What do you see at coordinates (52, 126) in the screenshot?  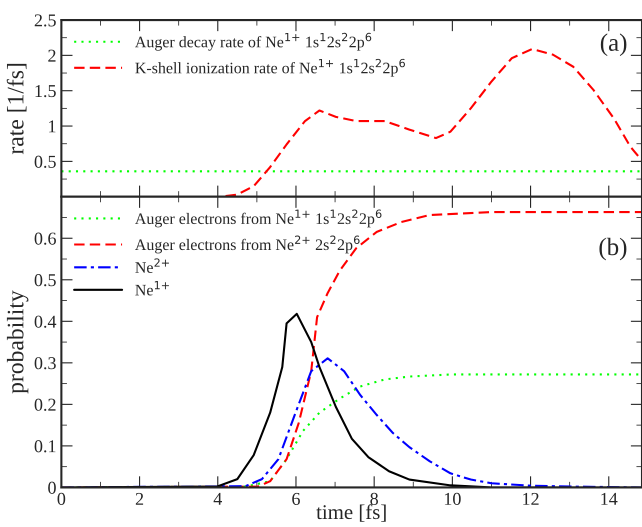 I see `y-tick-label: 1` at bounding box center [52, 126].